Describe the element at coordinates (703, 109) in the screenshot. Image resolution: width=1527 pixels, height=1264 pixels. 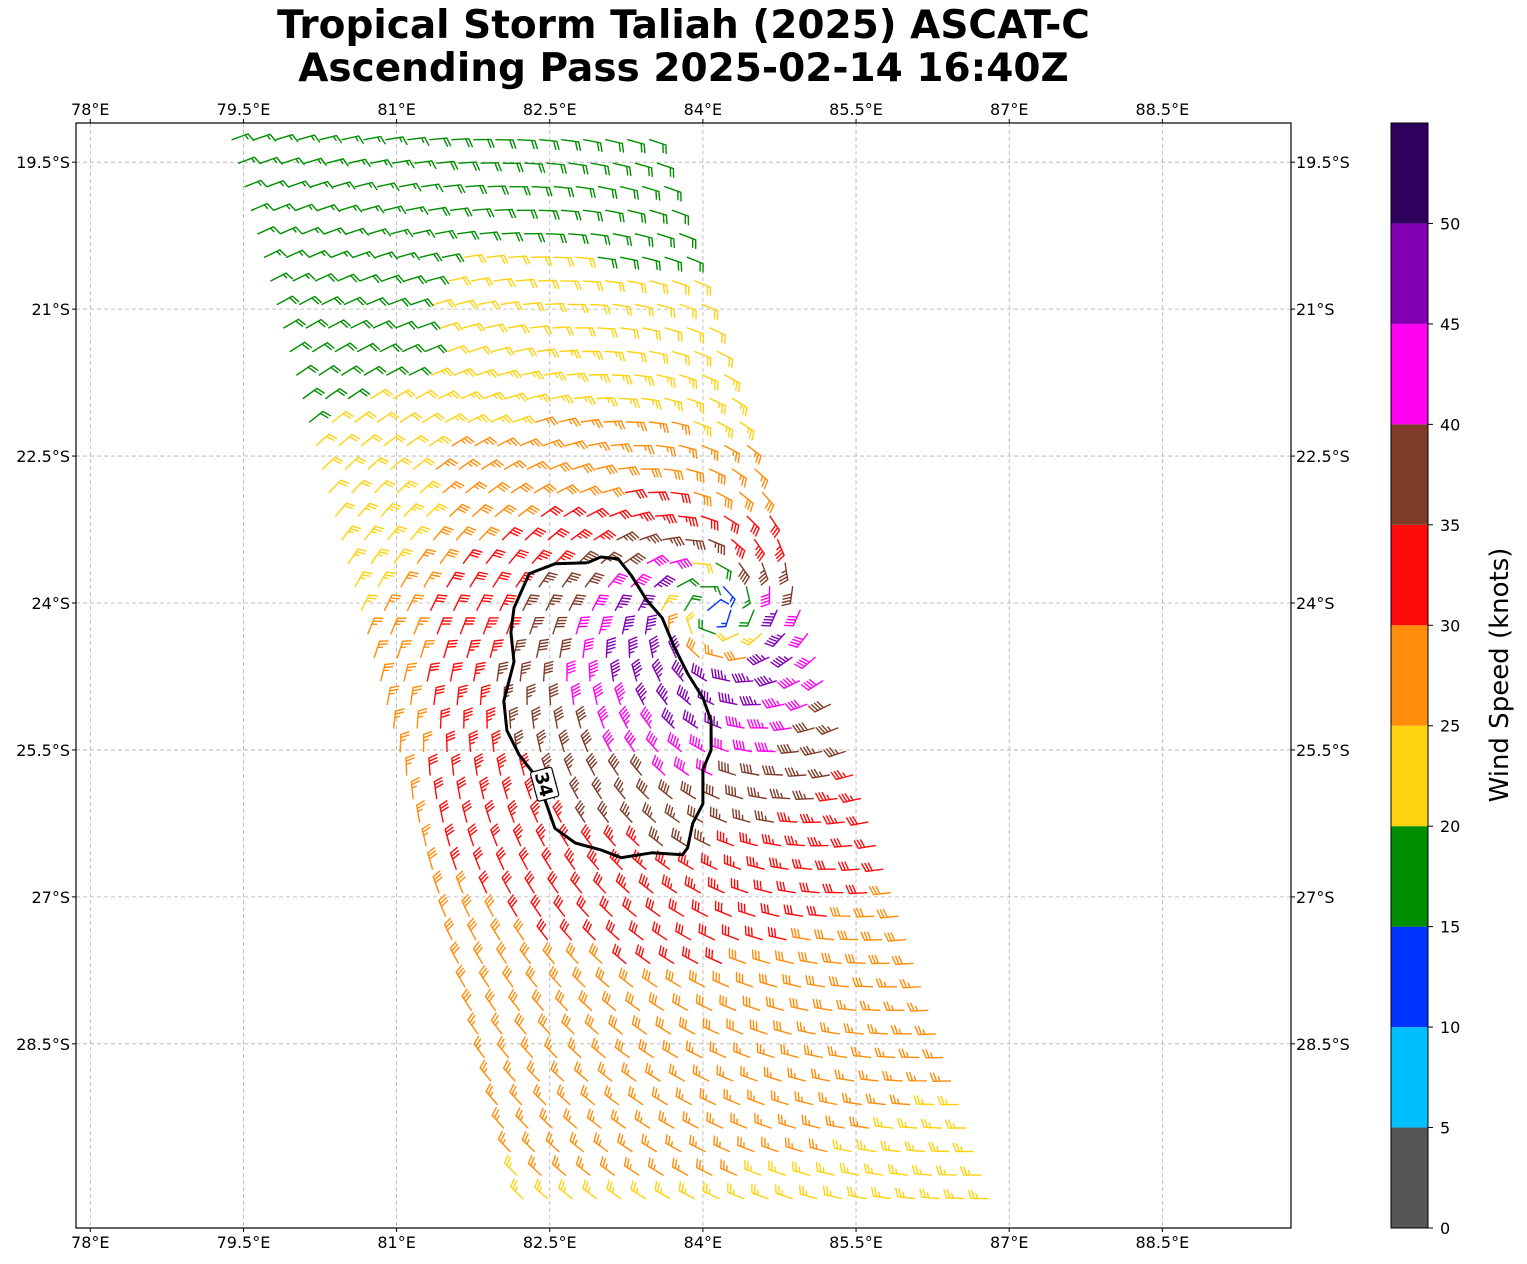
I see `lon-tick-label-top: 84°E` at that location.